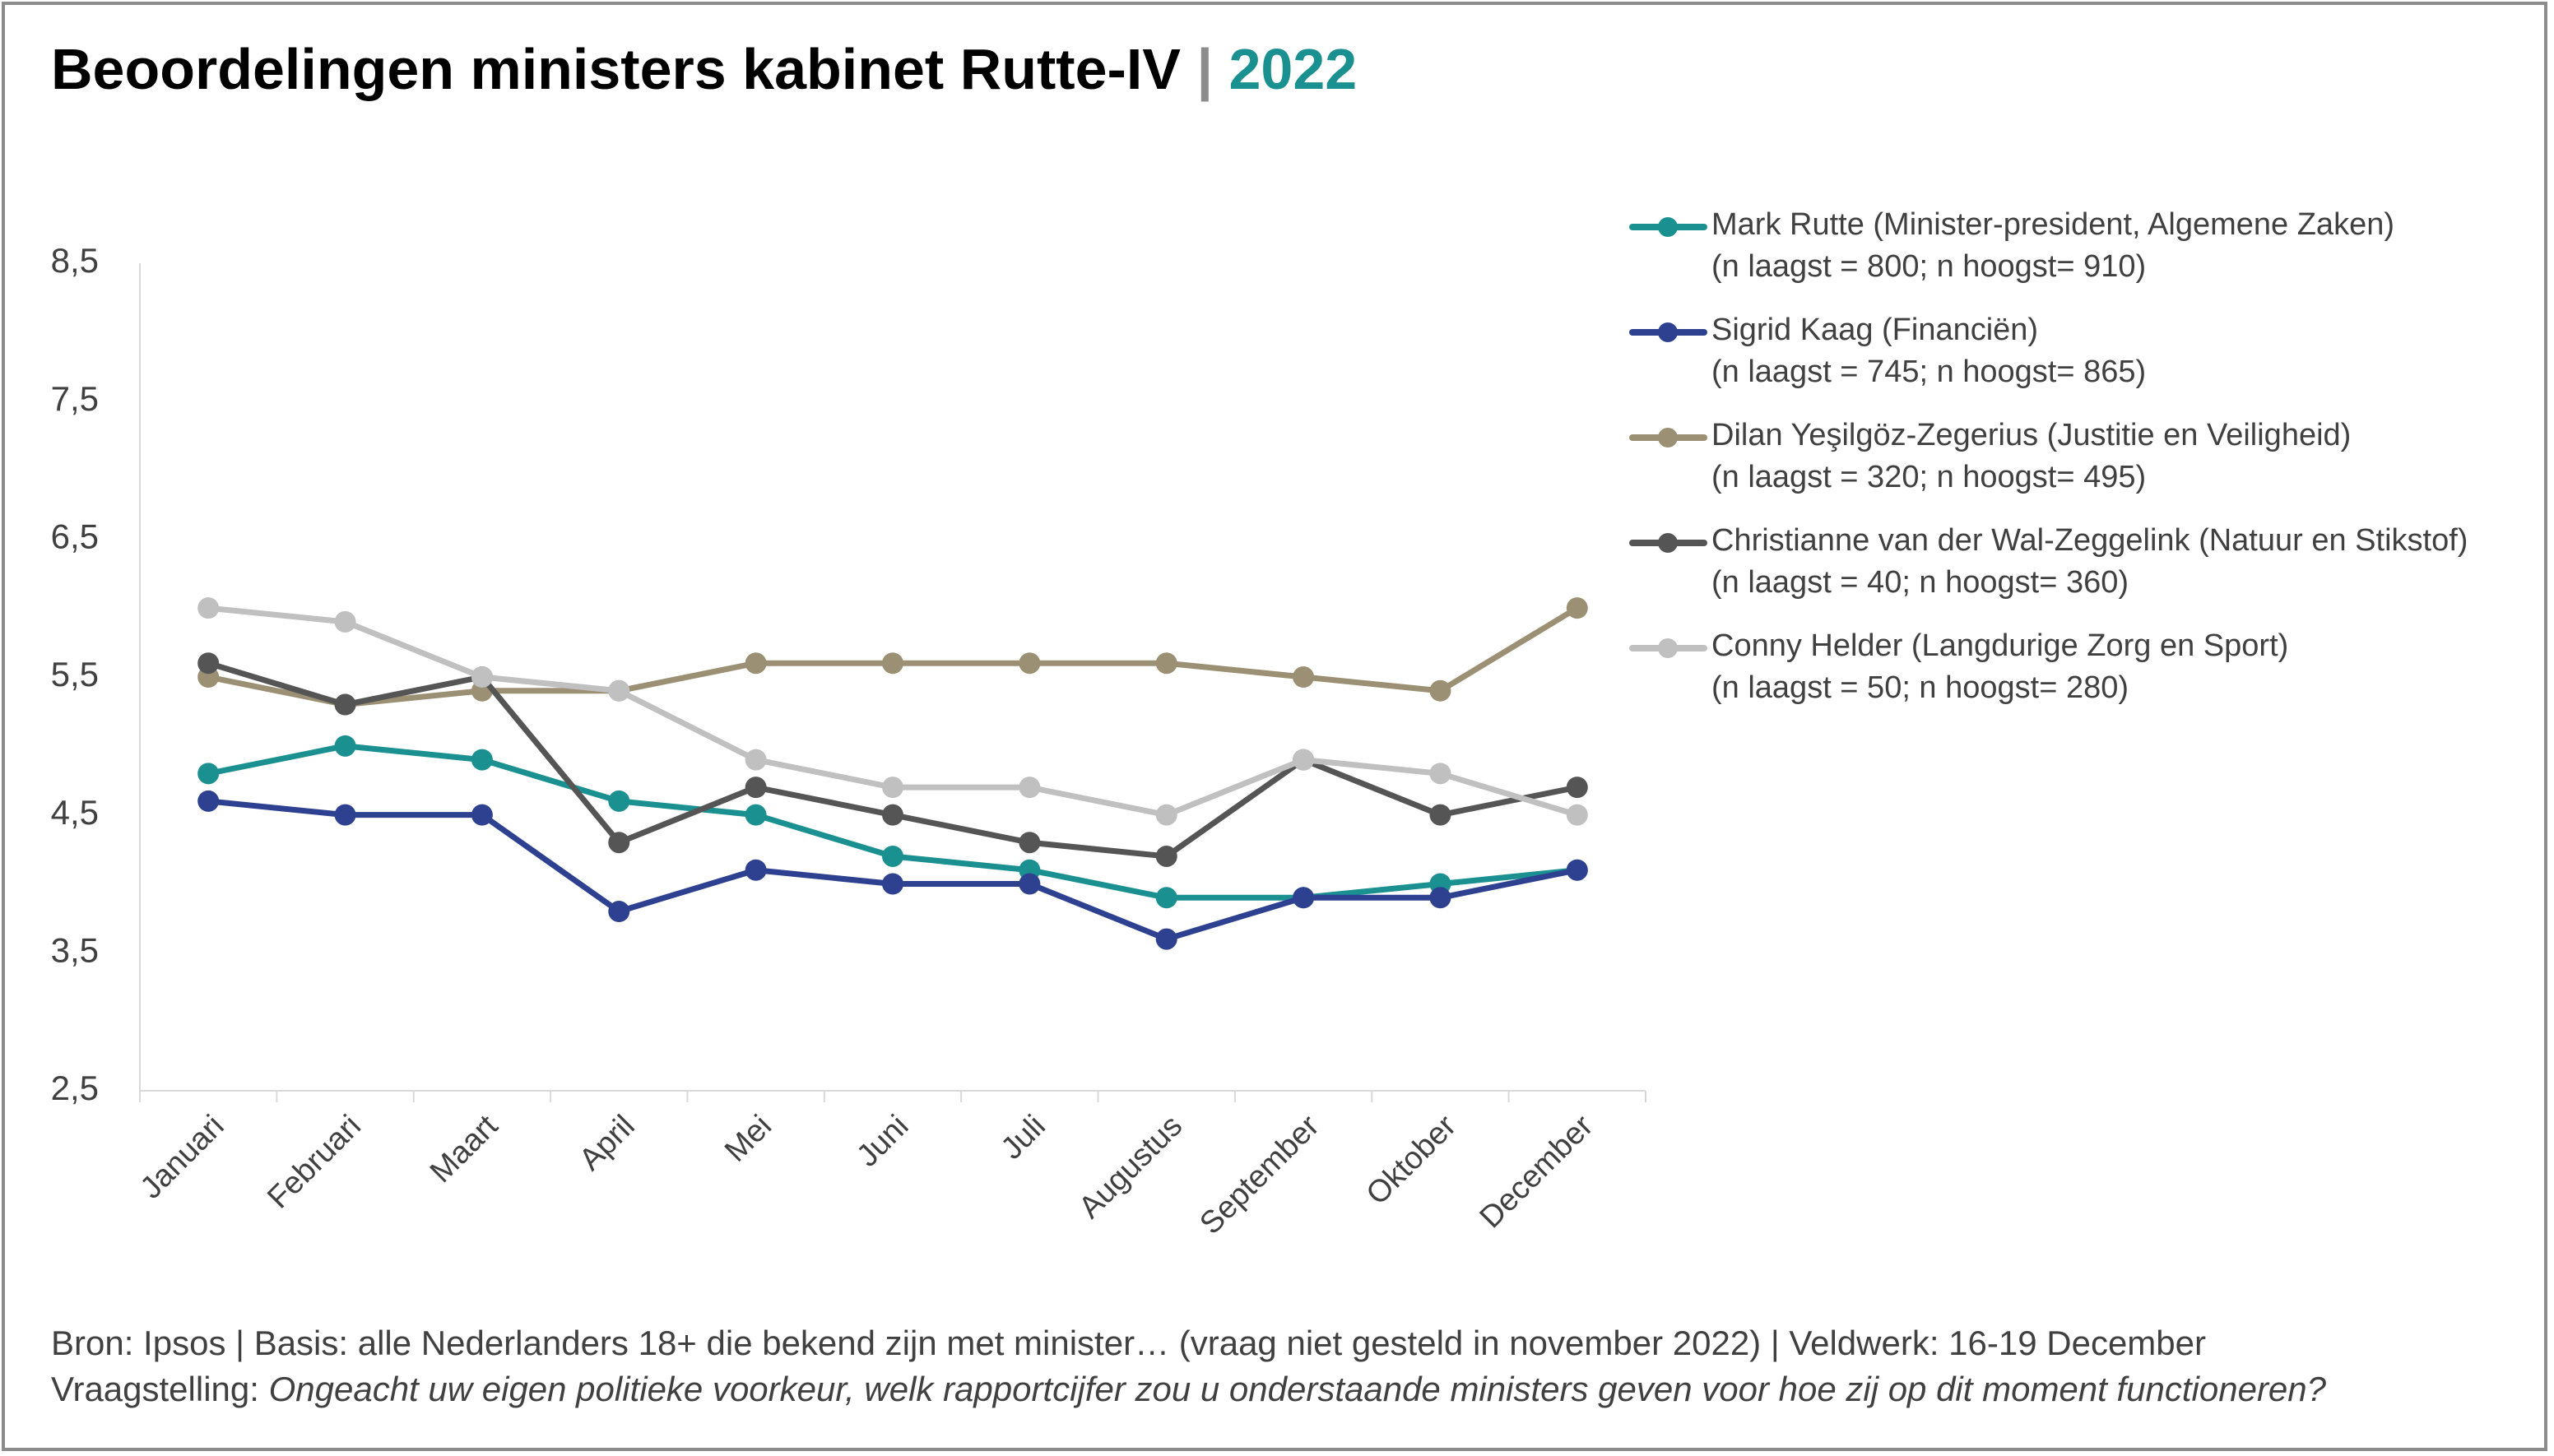 The height and width of the screenshot is (1456, 2554). Describe the element at coordinates (1259, 1175) in the screenshot. I see `x-tick-label: September` at that location.